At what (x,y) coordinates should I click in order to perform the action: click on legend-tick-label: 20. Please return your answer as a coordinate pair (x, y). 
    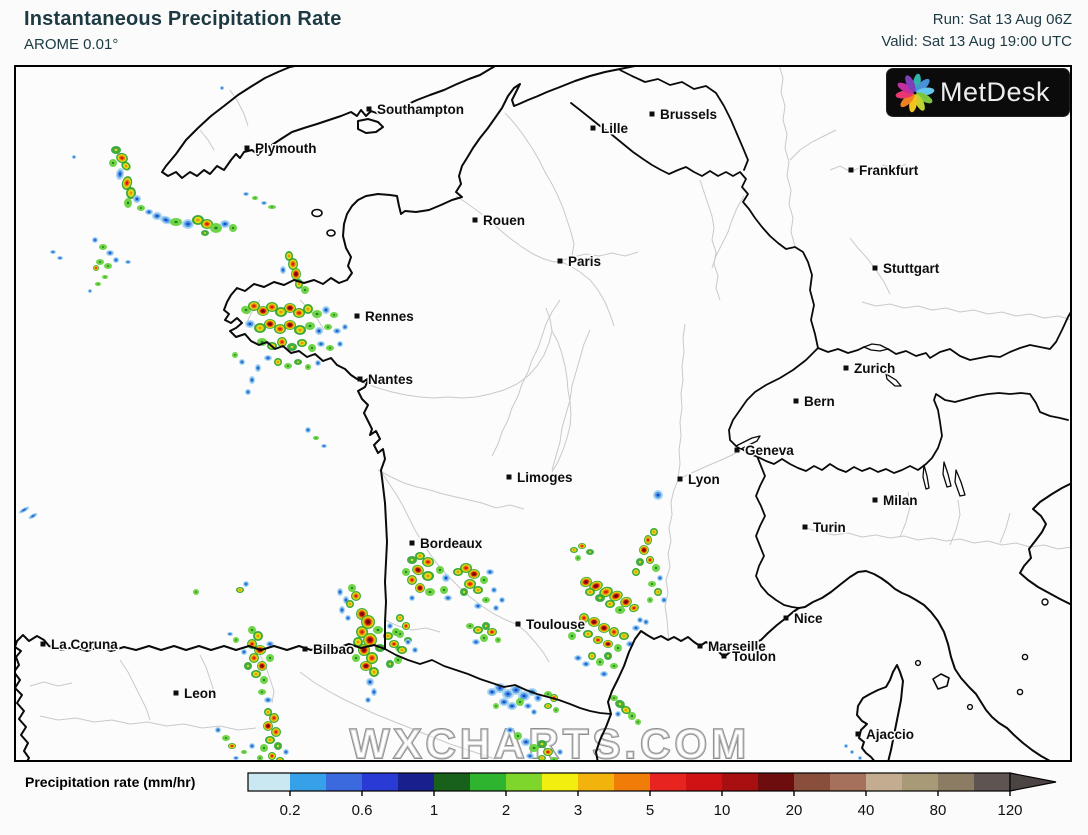
    Looking at the image, I should click on (794, 810).